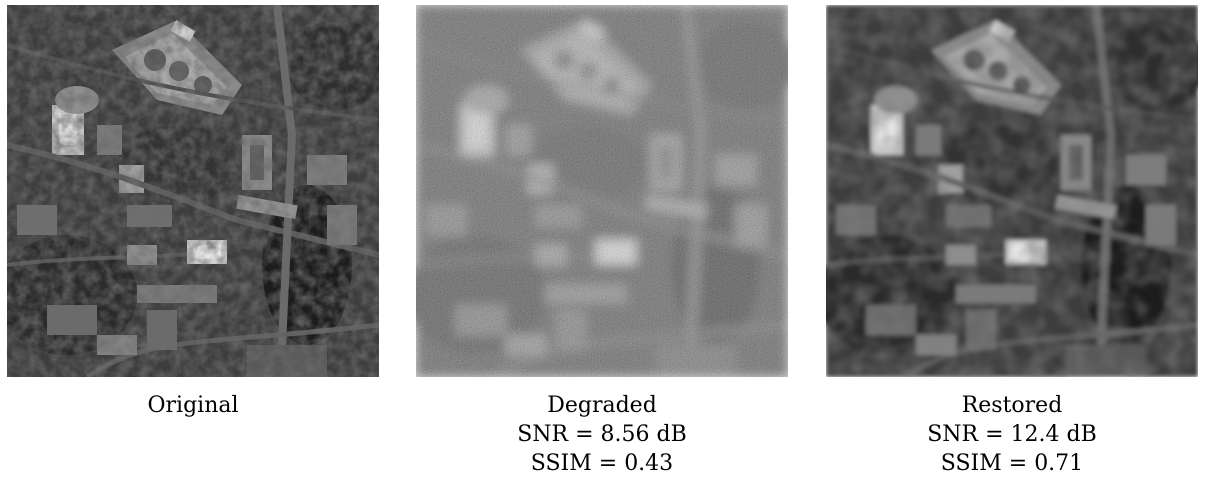 Image resolution: width=1205 pixels, height=494 pixels. Describe the element at coordinates (602, 463) in the screenshot. I see `ssim-value: SSIM = 0.43` at that location.